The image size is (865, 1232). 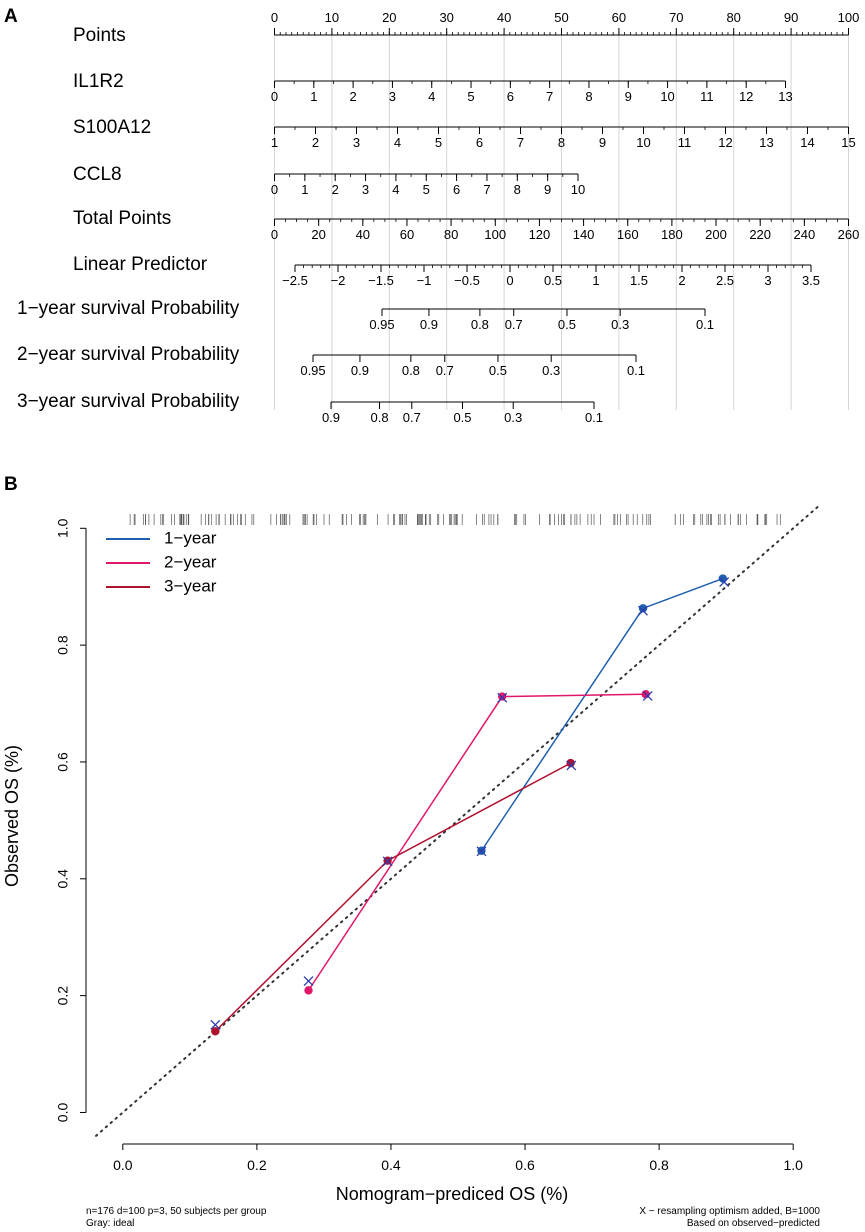 What do you see at coordinates (811, 280) in the screenshot?
I see `nomogram-tick-label: 3.5` at bounding box center [811, 280].